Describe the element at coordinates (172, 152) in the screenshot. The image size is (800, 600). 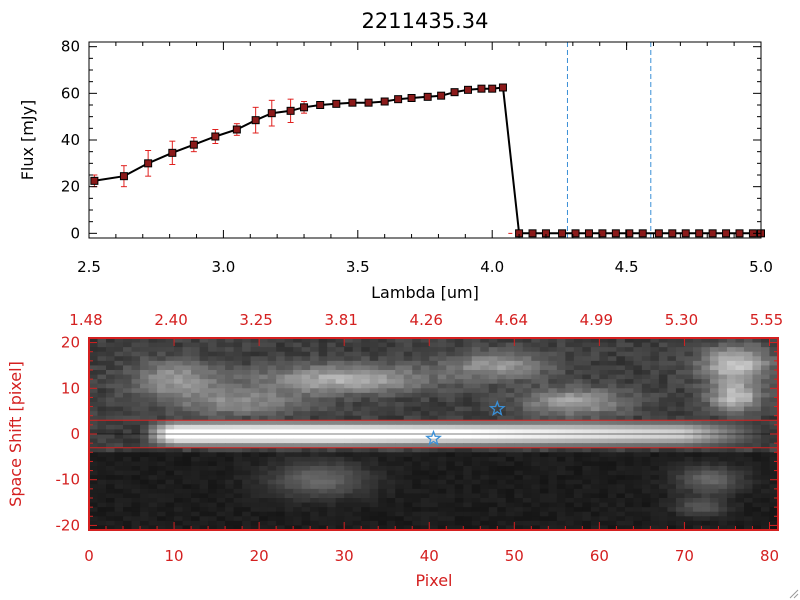
I see `flux-data-point` at that location.